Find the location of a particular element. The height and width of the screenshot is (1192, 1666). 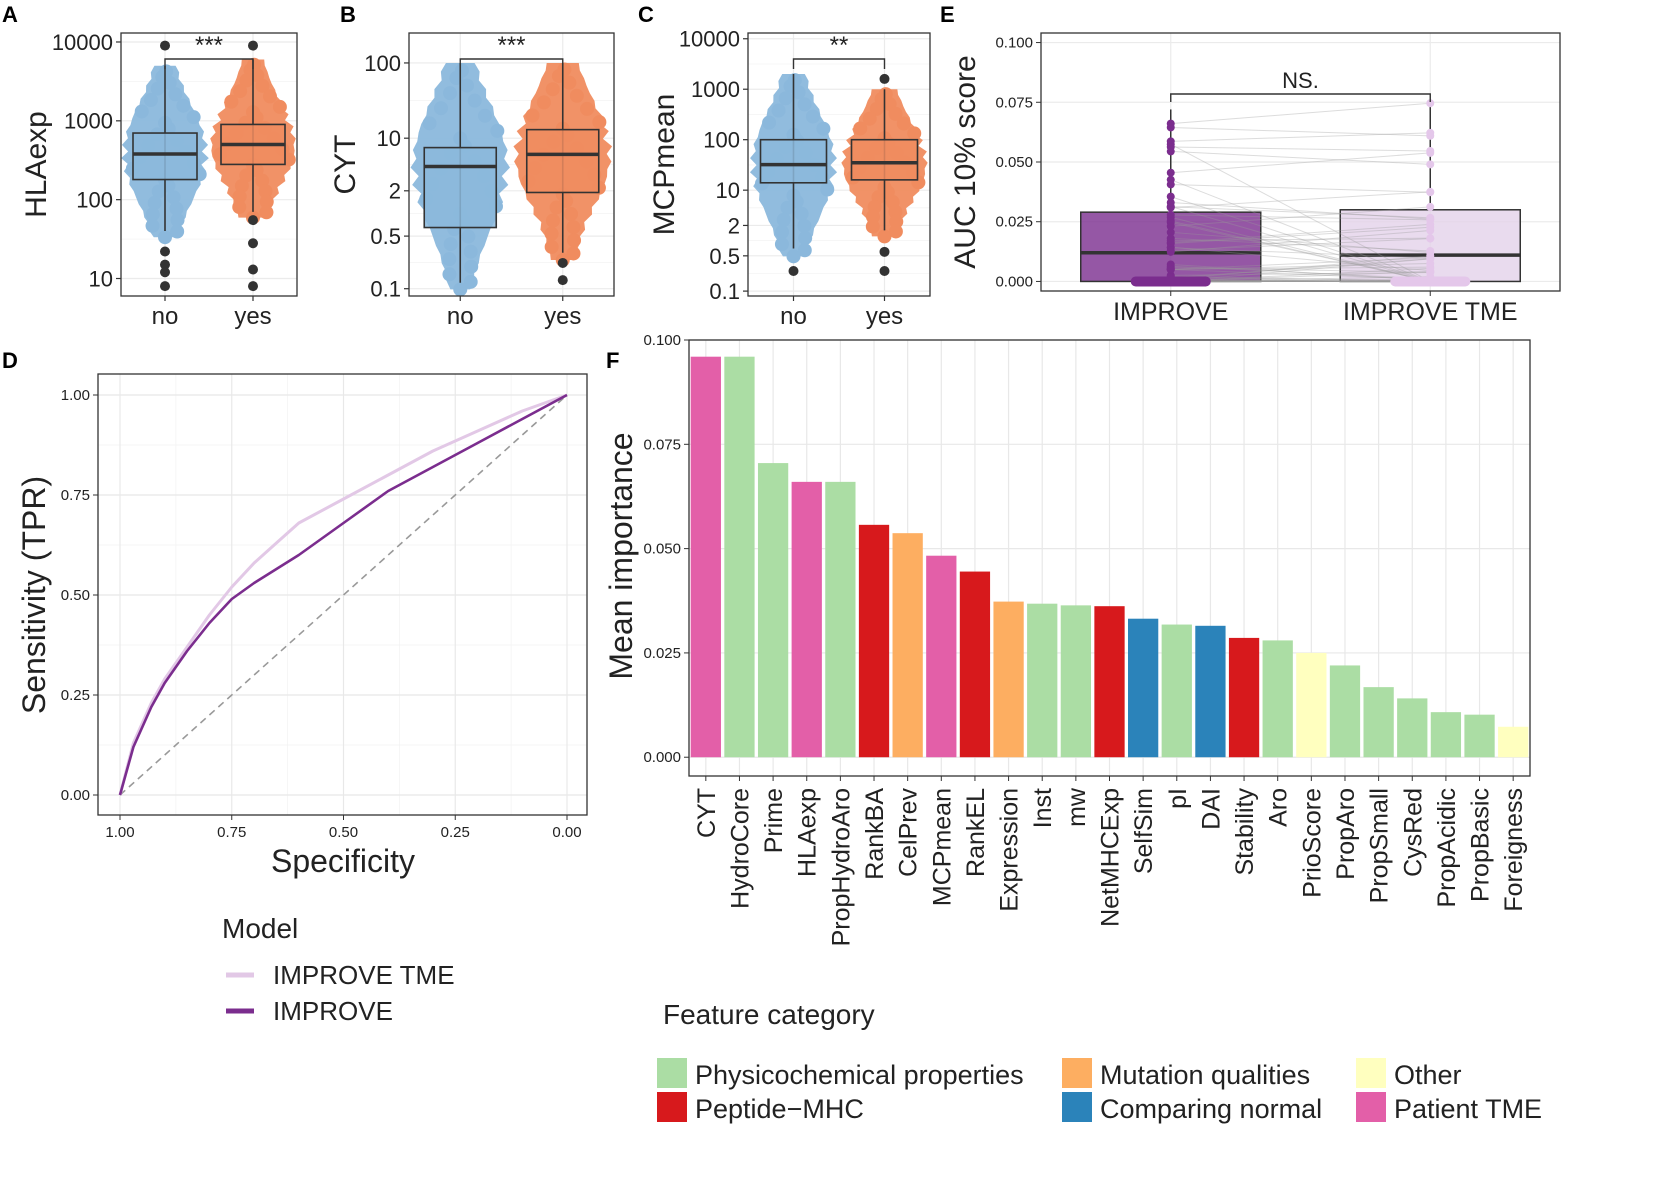

bar-aro is located at coordinates (1277, 699).